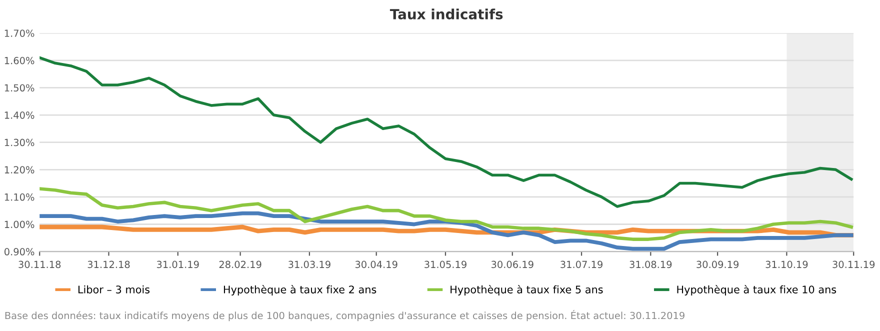 Image resolution: width=880 pixels, height=331 pixels. Describe the element at coordinates (177, 264) in the screenshot. I see `x-tick-label: 31.01.19` at that location.